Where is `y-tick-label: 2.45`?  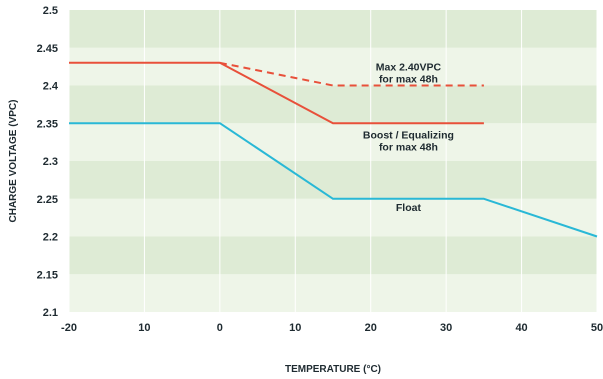
y-tick-label: 2.45 is located at coordinates (47, 49).